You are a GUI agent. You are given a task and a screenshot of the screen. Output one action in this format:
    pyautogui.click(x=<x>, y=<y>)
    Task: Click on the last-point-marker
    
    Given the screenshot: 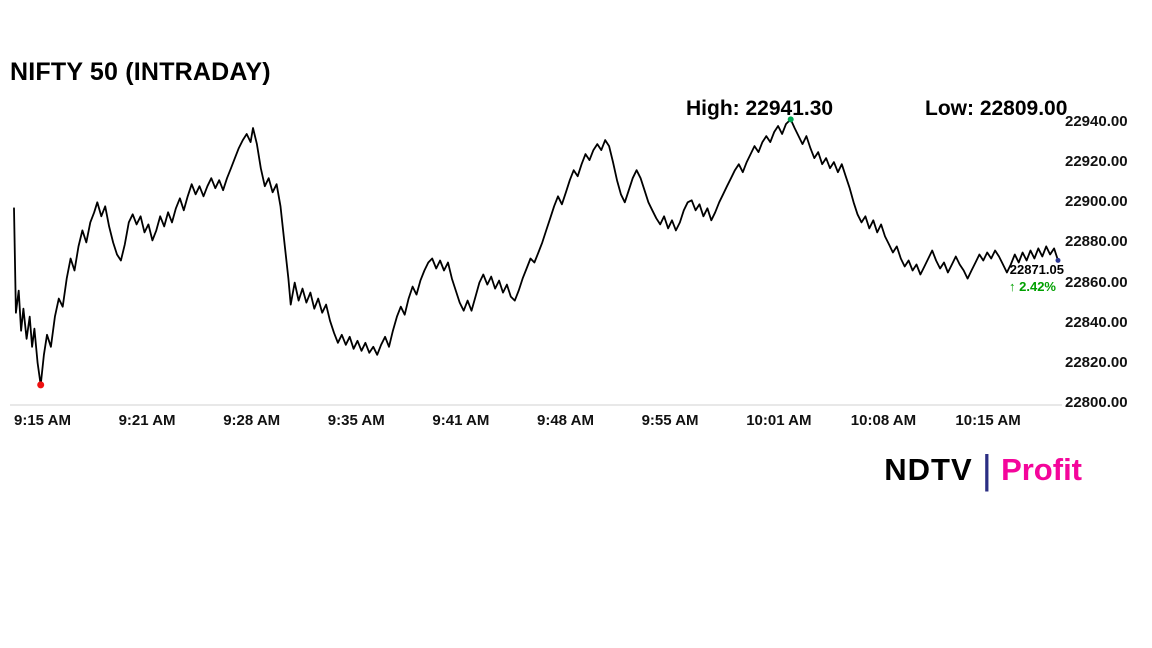 What is the action you would take?
    pyautogui.click(x=1058, y=260)
    